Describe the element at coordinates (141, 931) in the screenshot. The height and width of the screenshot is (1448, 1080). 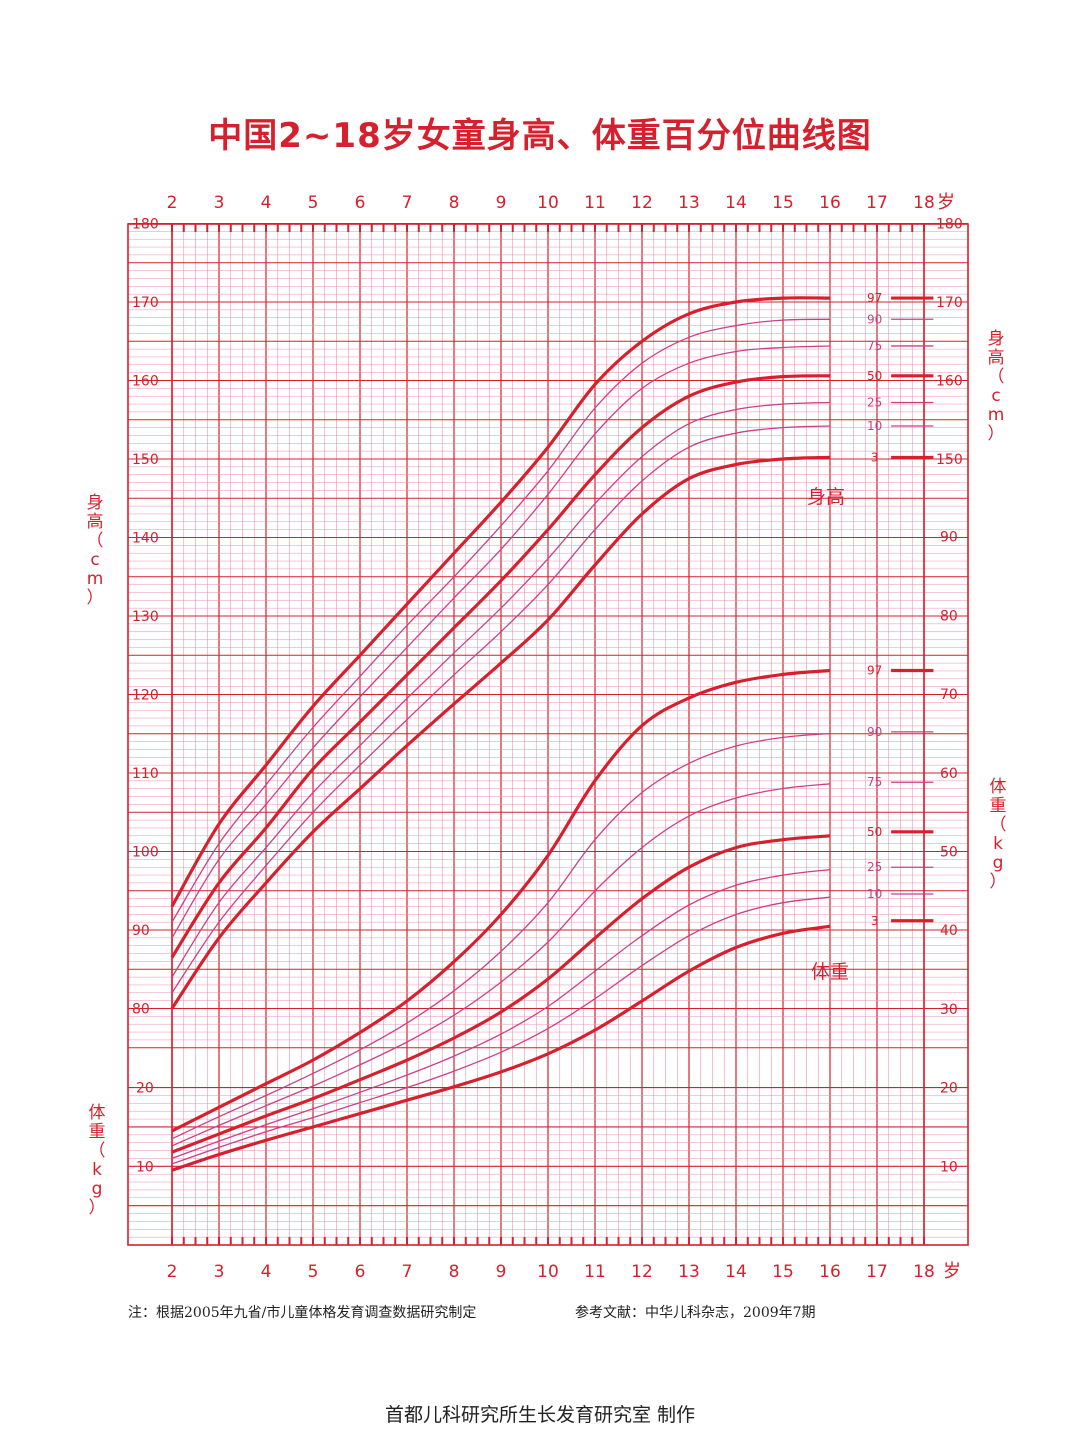
I see `left-height-tick-label: 90` at that location.